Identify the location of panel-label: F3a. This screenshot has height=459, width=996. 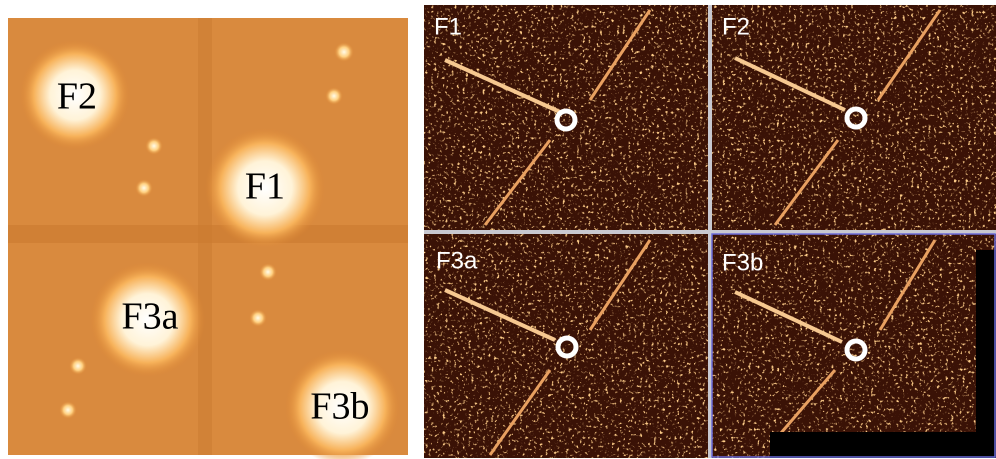
(457, 260).